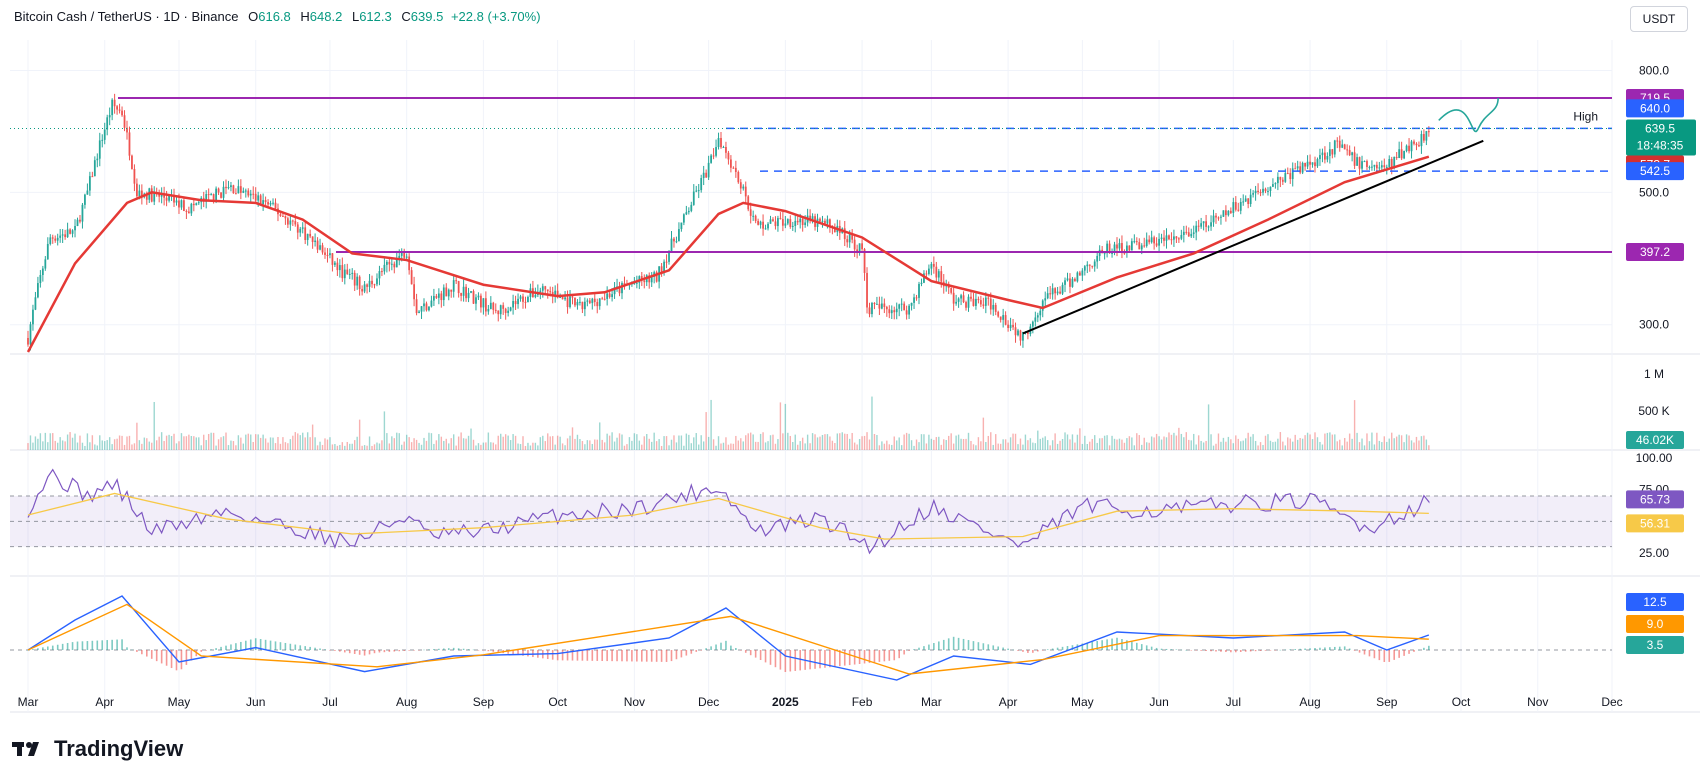  What do you see at coordinates (97, 749) in the screenshot?
I see `brand: TradingView` at bounding box center [97, 749].